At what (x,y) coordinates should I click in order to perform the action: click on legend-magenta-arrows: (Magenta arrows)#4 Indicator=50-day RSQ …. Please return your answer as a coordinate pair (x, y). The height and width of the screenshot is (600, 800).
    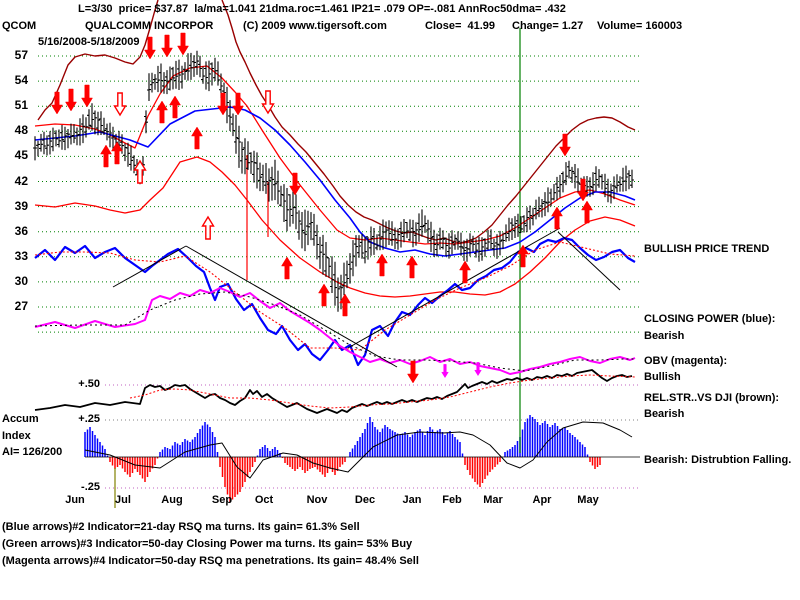
    Looking at the image, I should click on (210, 561).